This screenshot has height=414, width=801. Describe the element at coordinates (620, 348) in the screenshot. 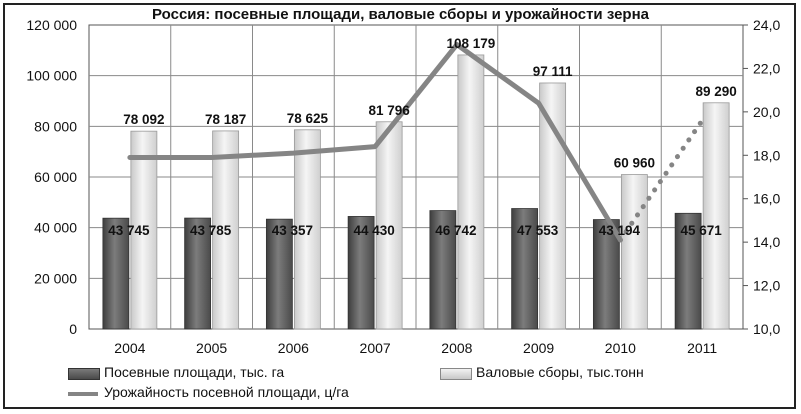

I see `x-tick-label: 2010` at that location.